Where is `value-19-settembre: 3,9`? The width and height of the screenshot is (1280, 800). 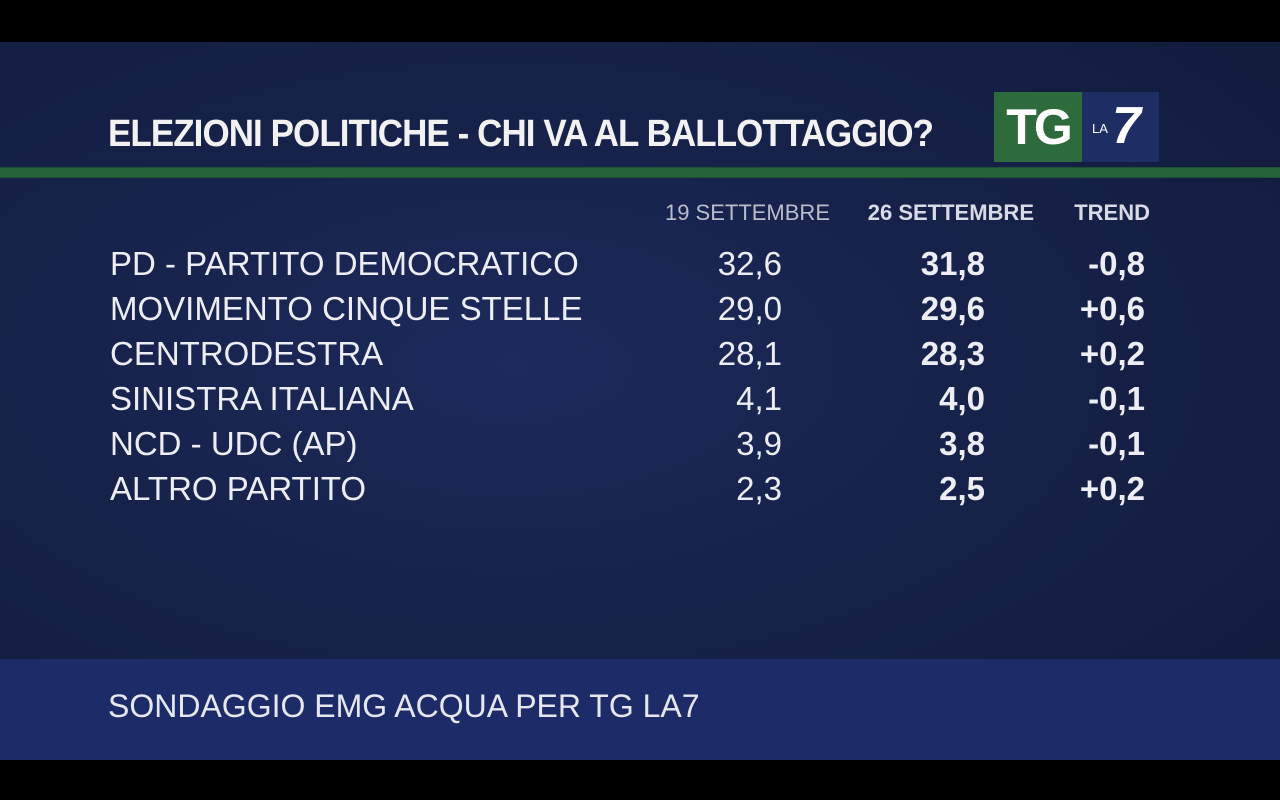
value-19-settembre: 3,9 is located at coordinates (759, 443).